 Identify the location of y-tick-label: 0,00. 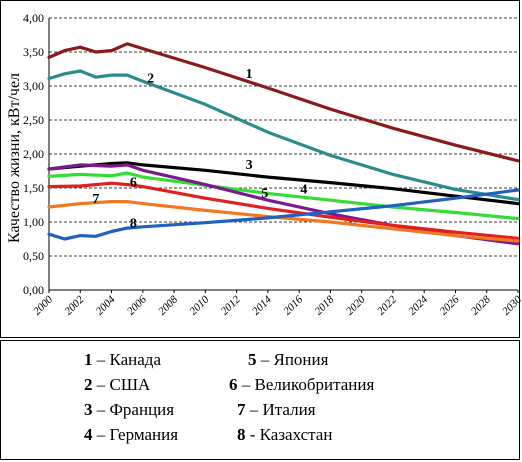
(33, 290).